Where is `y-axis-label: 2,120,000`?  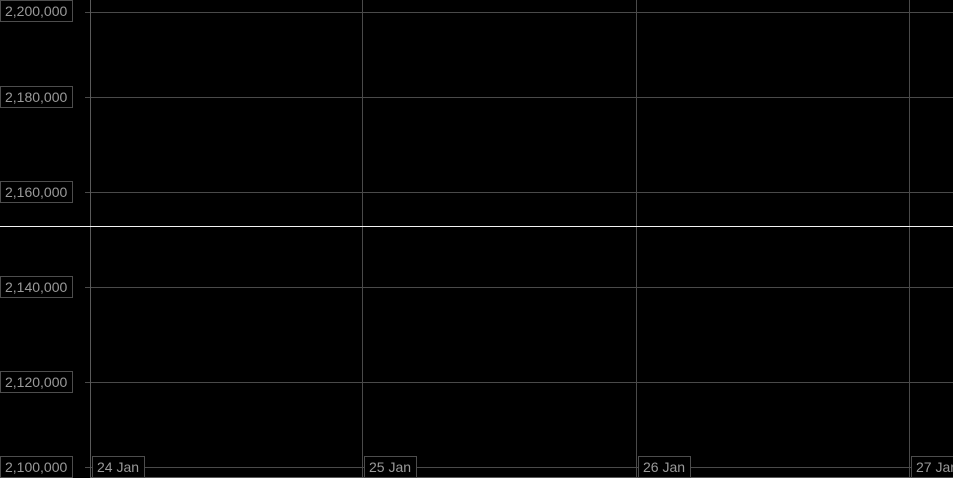
y-axis-label: 2,120,000 is located at coordinates (37, 382).